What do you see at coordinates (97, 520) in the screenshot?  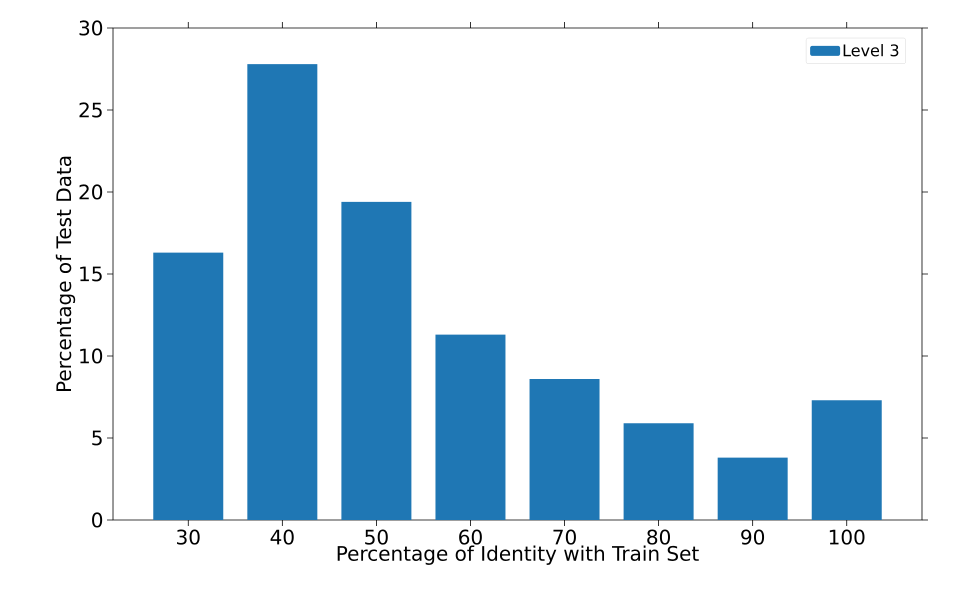 I see `y-tick-label: 0` at bounding box center [97, 520].